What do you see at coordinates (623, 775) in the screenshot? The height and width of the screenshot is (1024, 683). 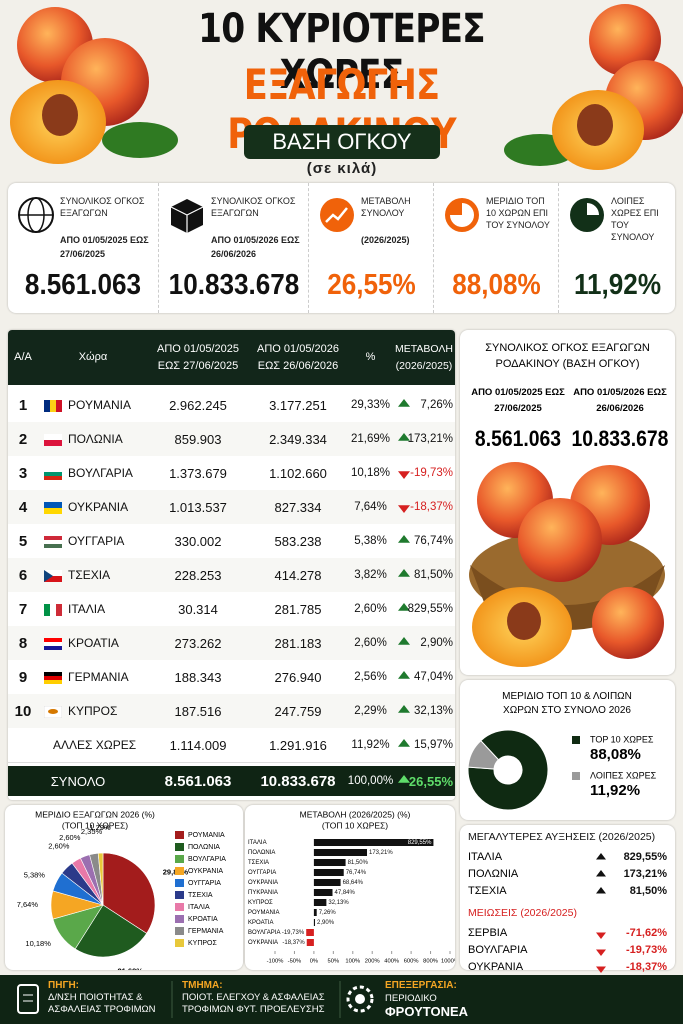 I see `legend-label: ΛΟΙΠΕΣ ΧΩΡΕΣ` at bounding box center [623, 775].